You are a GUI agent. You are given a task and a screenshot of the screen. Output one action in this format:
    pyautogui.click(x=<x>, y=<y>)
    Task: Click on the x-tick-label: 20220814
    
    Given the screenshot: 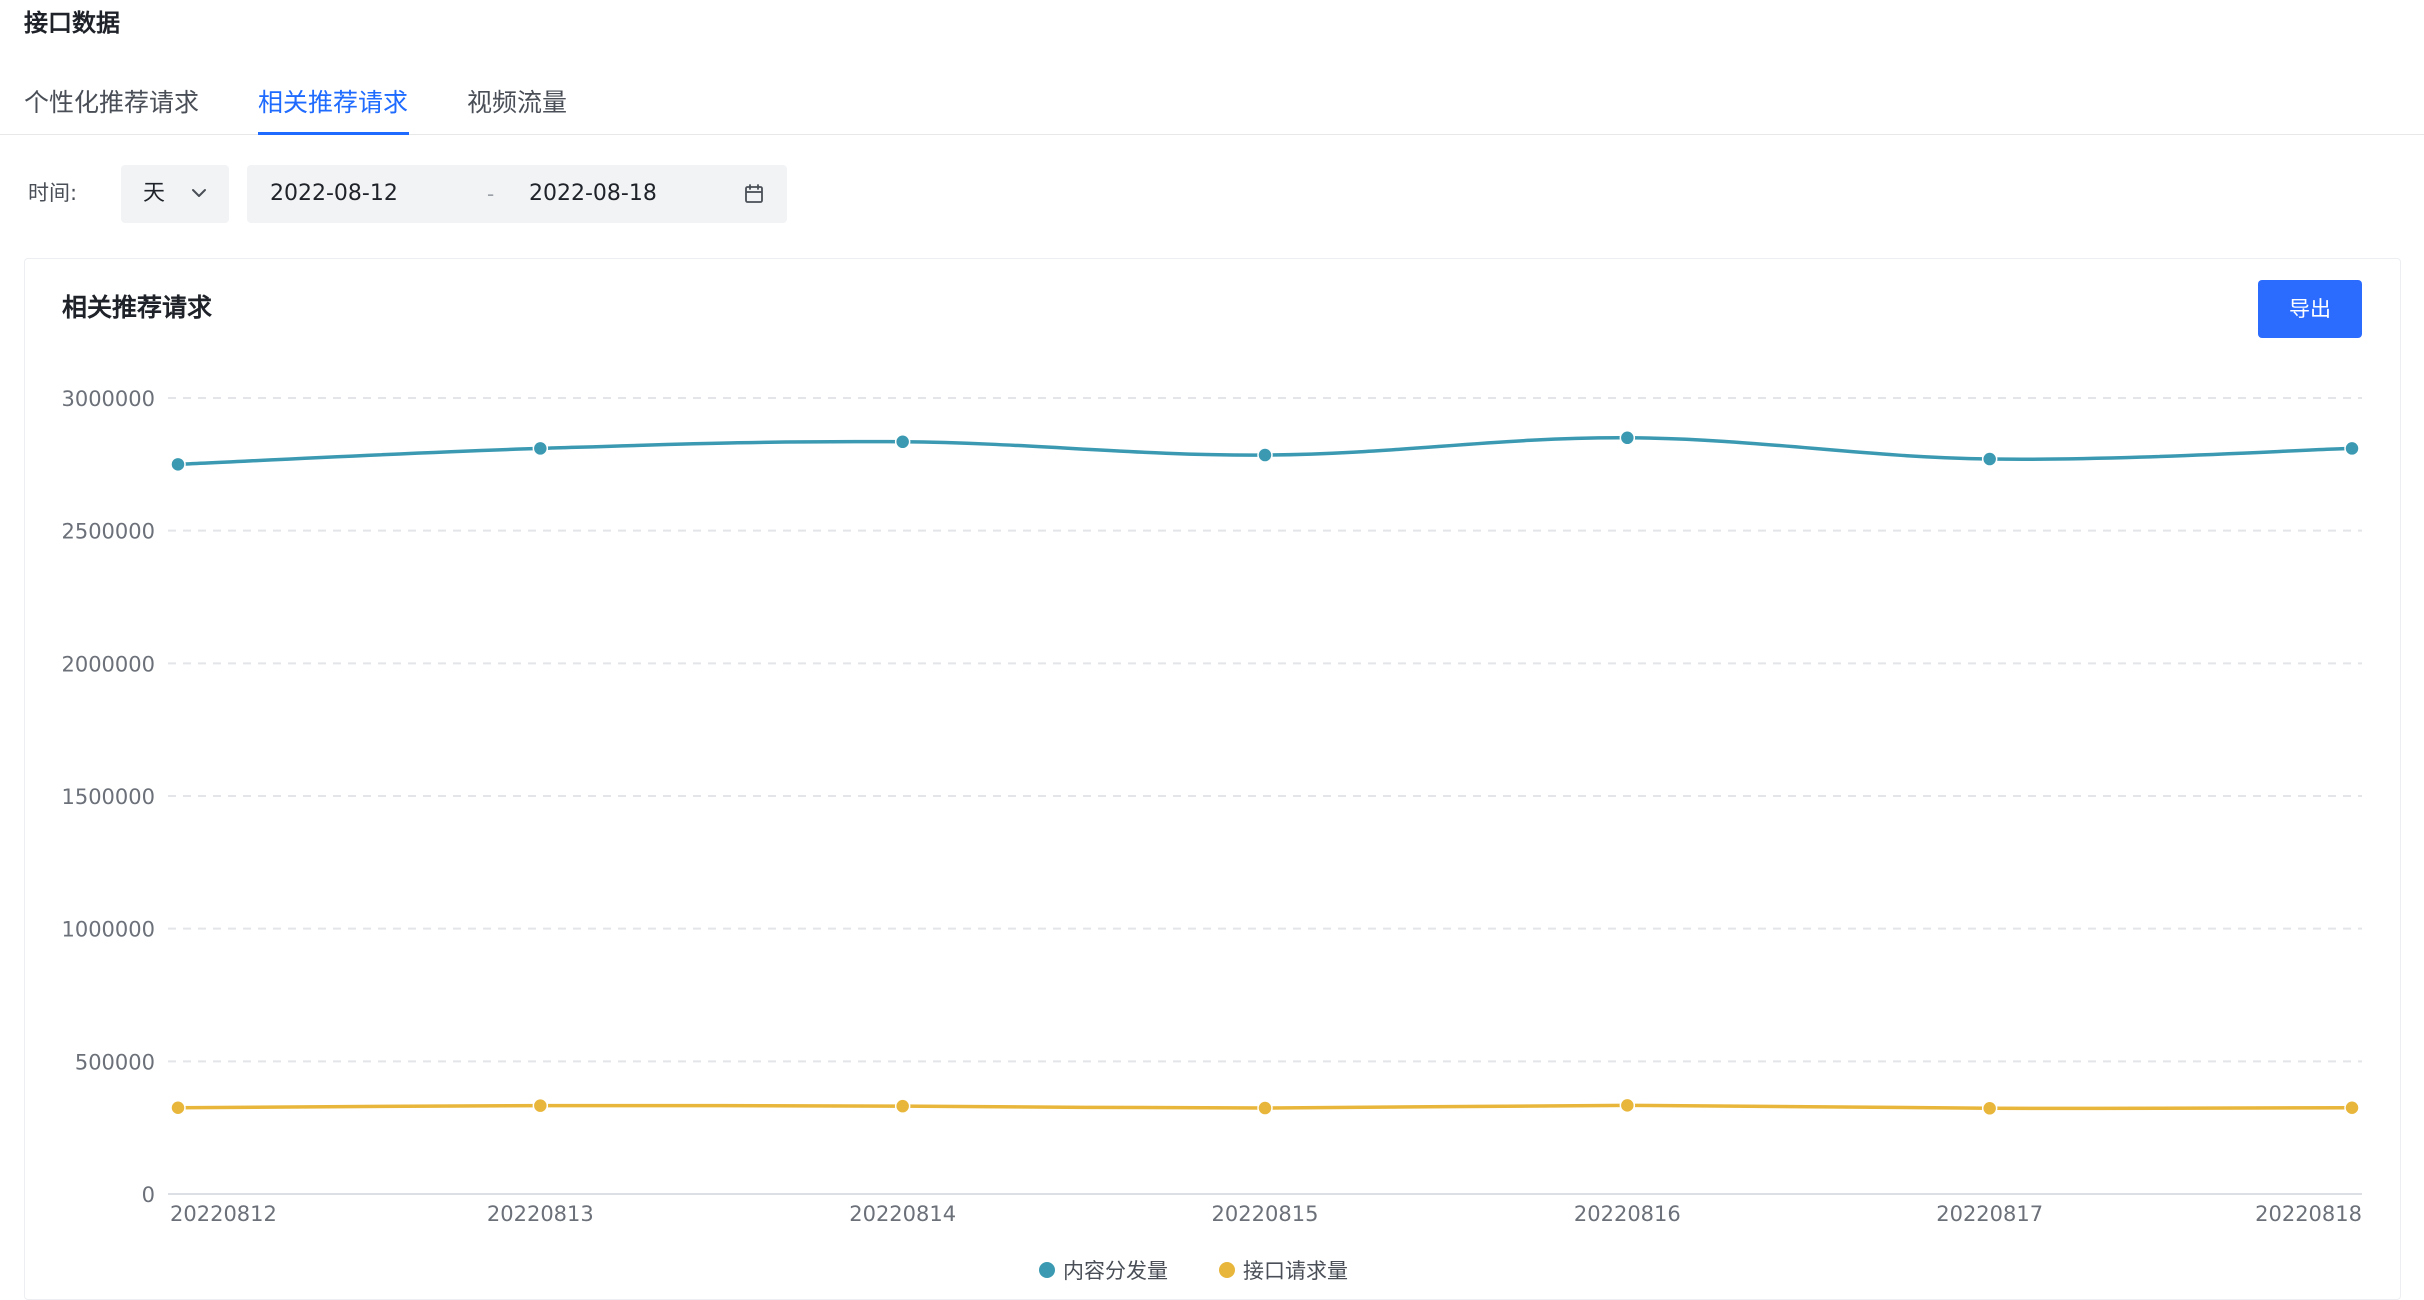 What is the action you would take?
    pyautogui.click(x=902, y=1214)
    